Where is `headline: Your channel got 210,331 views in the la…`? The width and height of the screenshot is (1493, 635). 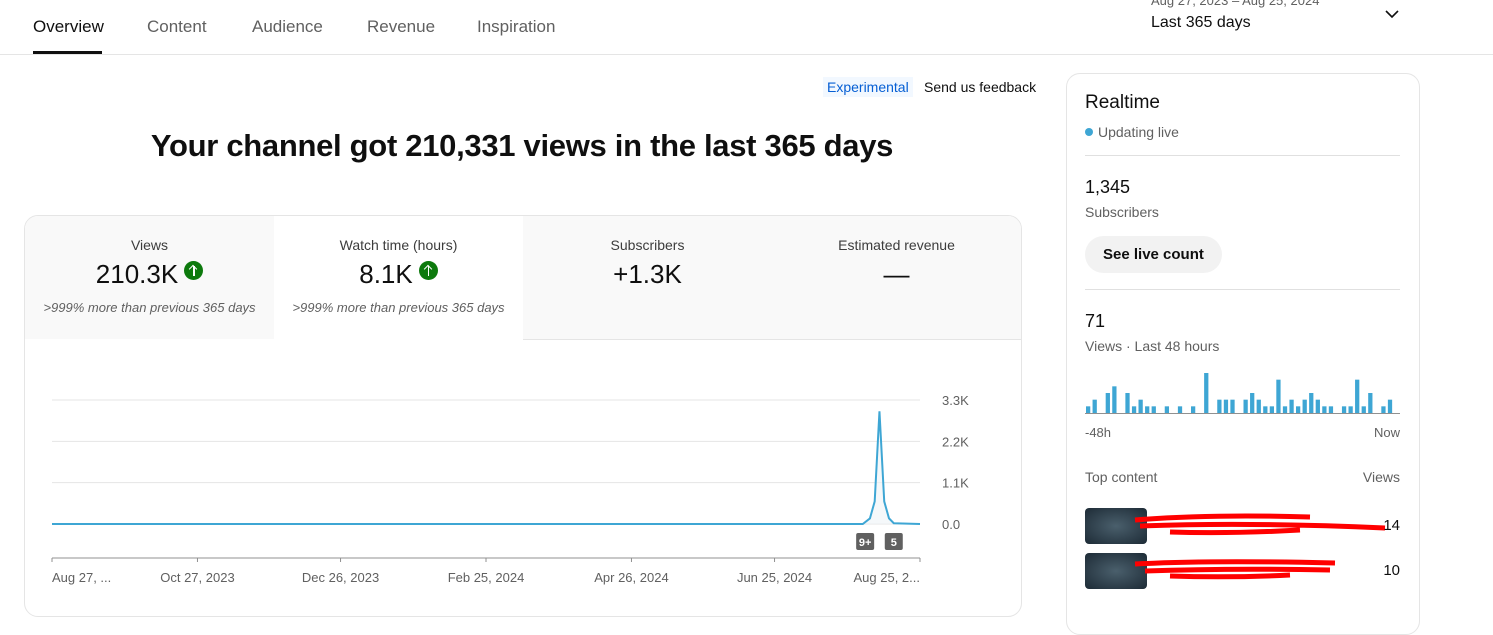
headline: Your channel got 210,331 views in the la… is located at coordinates (522, 145).